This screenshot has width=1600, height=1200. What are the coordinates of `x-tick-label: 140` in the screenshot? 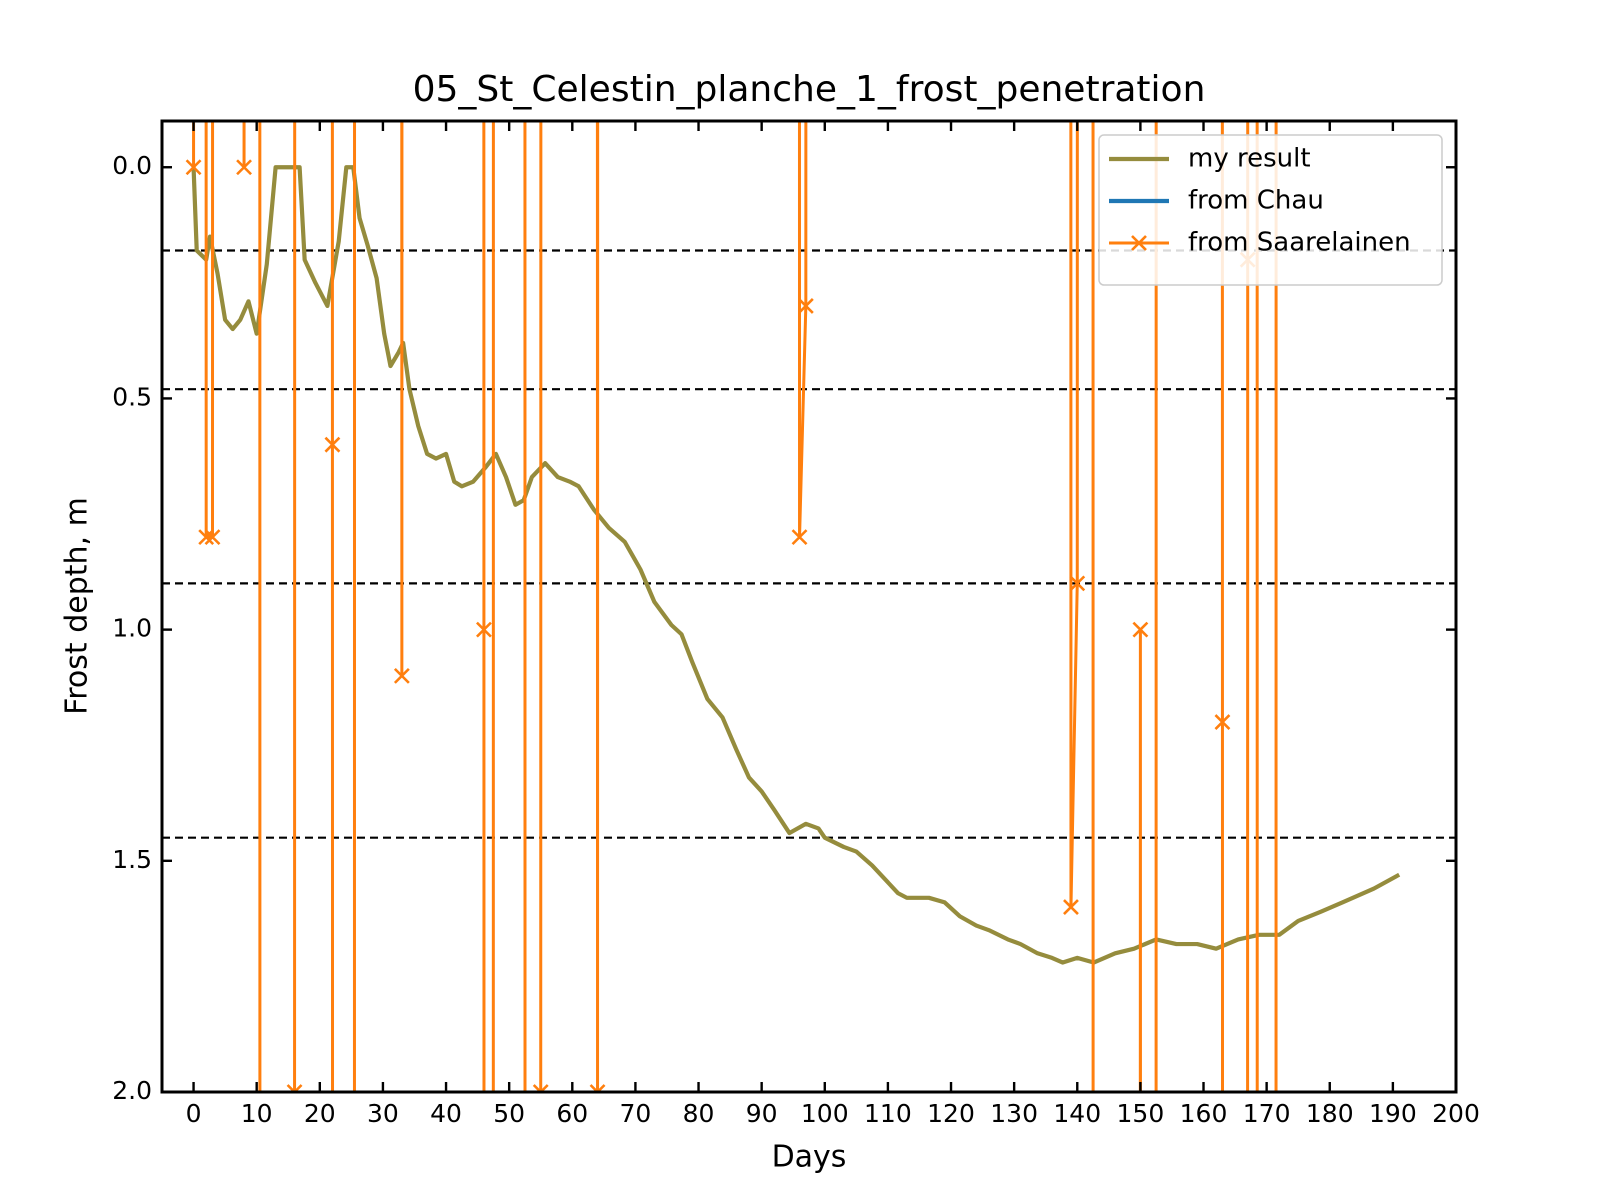 It's located at (1077, 1113).